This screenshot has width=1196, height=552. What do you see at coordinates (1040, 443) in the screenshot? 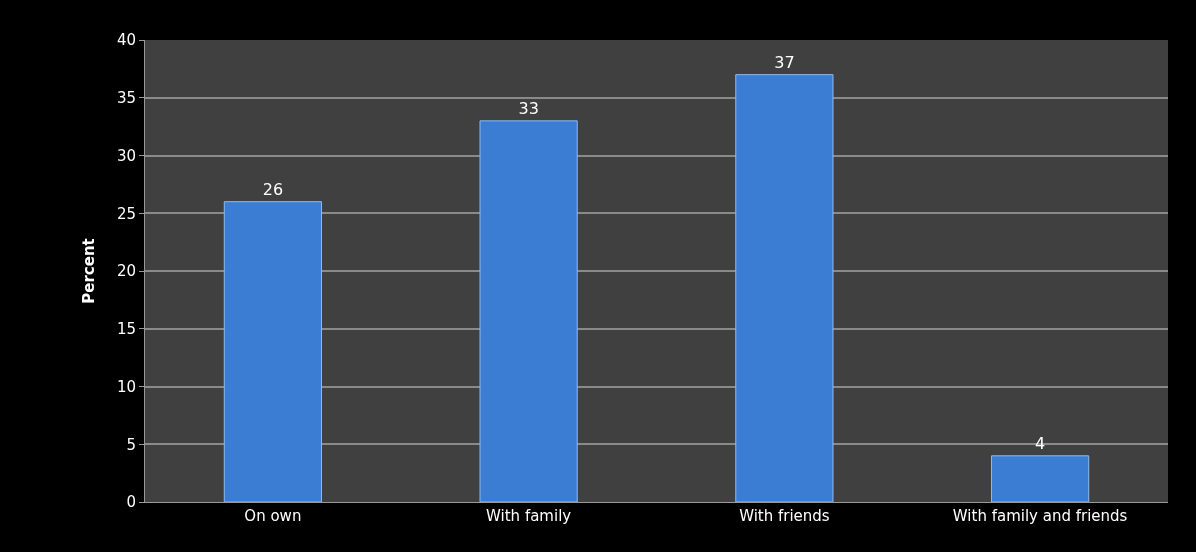
I see `data-label: 4` at bounding box center [1040, 443].